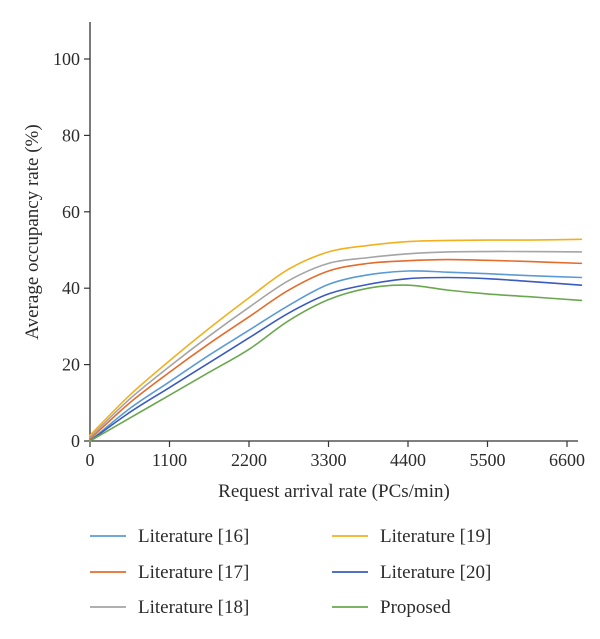 This screenshot has height=639, width=600. What do you see at coordinates (71, 135) in the screenshot?
I see `y-tick-label: 80` at bounding box center [71, 135].